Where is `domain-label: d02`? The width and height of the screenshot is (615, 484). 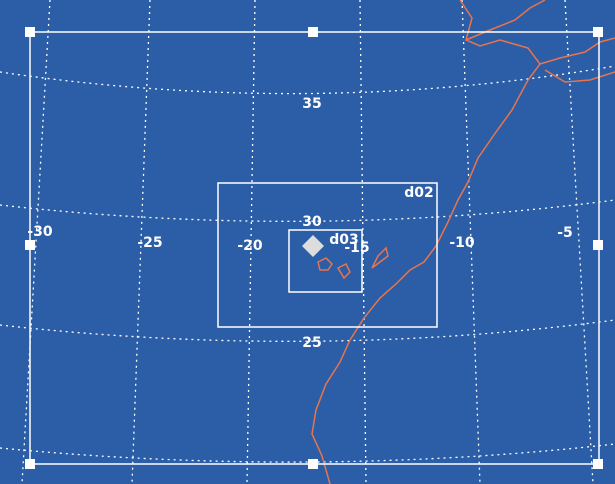
domain-label: d02 is located at coordinates (419, 193).